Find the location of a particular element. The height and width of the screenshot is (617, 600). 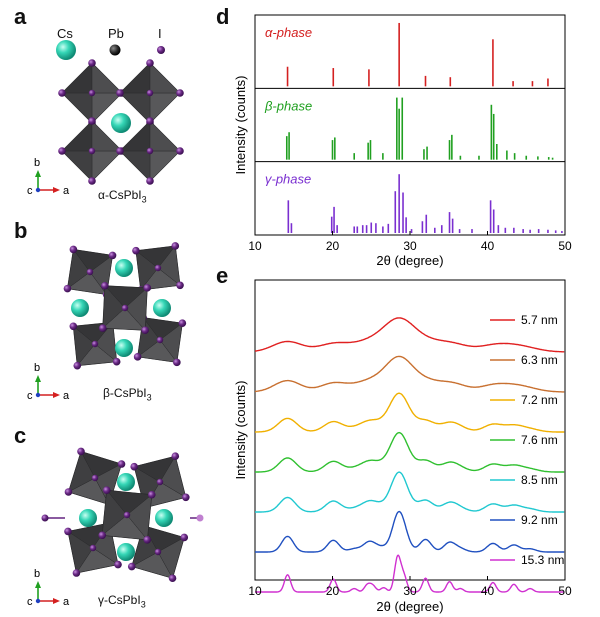

series-label: γ-phase is located at coordinates (288, 179).